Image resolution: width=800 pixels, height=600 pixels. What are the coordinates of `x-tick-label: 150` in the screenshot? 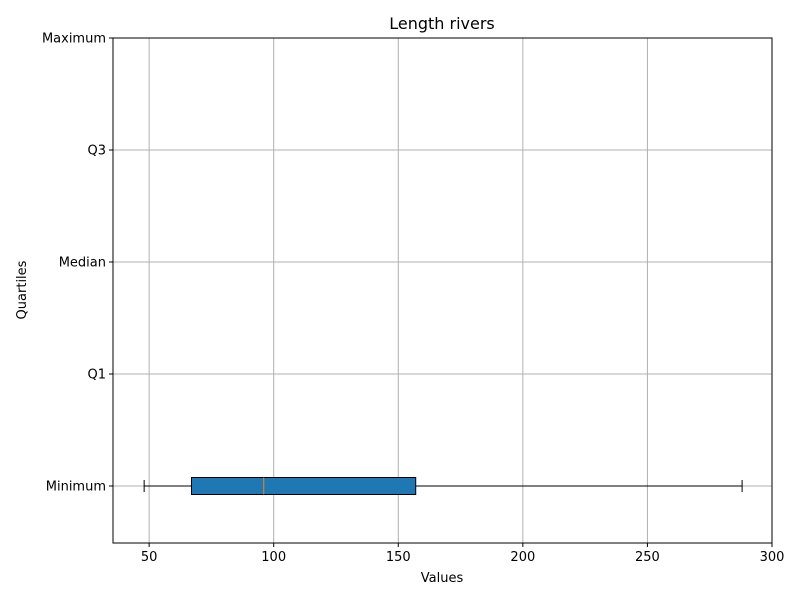 It's located at (398, 557).